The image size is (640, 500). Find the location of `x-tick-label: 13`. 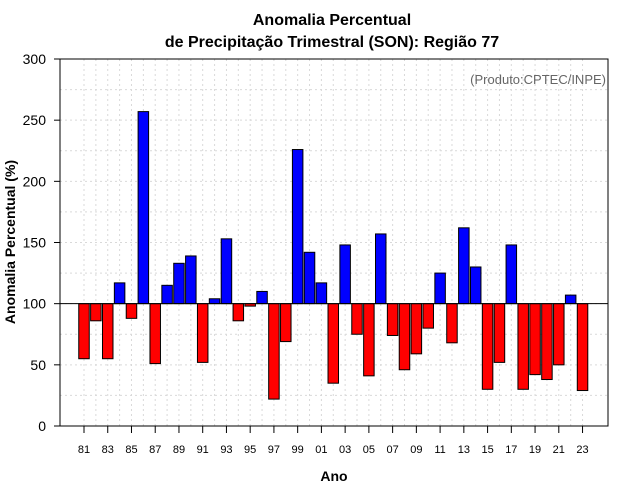

x-tick-label: 13 is located at coordinates (464, 450).